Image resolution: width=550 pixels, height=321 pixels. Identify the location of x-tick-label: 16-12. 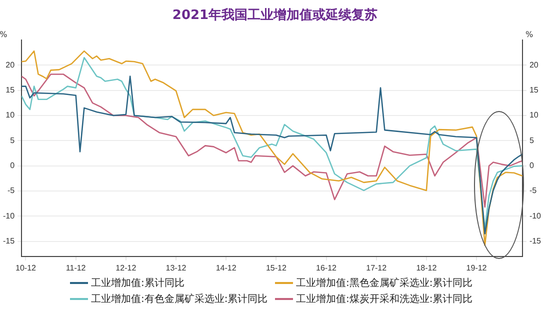
(327, 267).